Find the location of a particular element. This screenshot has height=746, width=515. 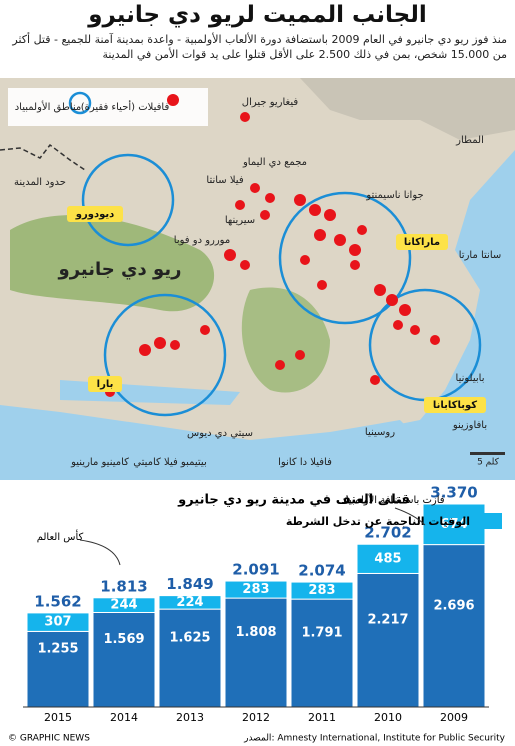

zone-label: بارا is located at coordinates (105, 384).